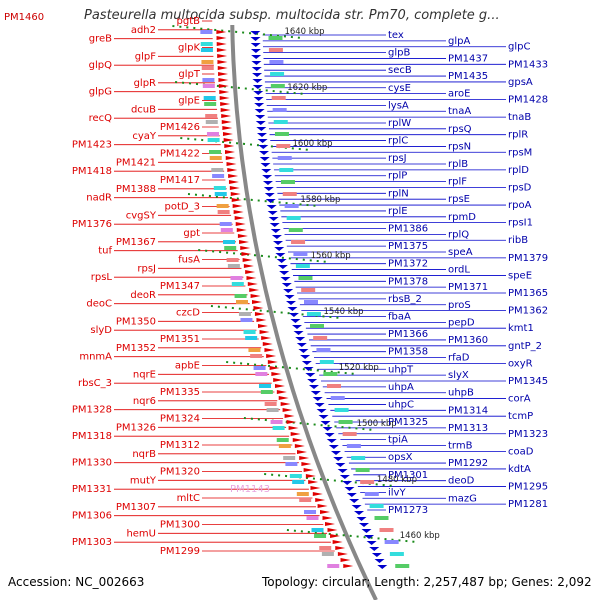 This screenshot has width=600, height=600. Describe the element at coordinates (399, 316) in the screenshot. I see `gene-label-fbaa: fbaA` at that location.